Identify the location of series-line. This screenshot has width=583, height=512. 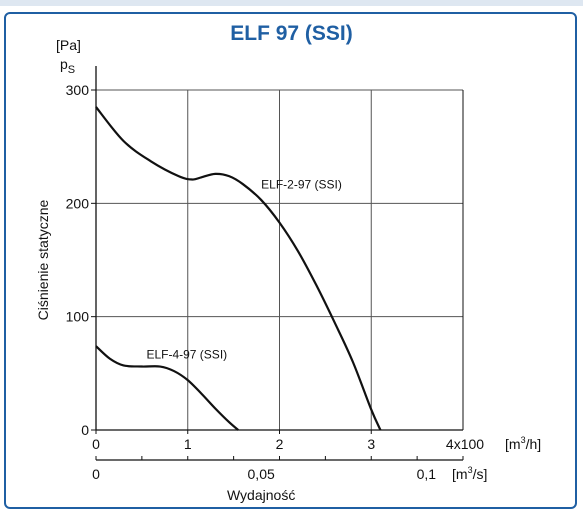
(167, 388).